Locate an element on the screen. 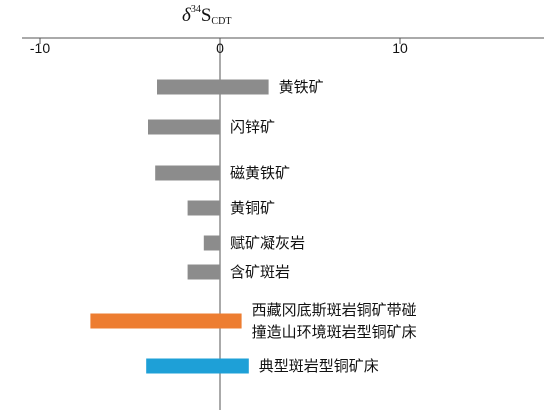 Image resolution: width=549 pixels, height=415 pixels. x-tick-label: 0 is located at coordinates (220, 48).